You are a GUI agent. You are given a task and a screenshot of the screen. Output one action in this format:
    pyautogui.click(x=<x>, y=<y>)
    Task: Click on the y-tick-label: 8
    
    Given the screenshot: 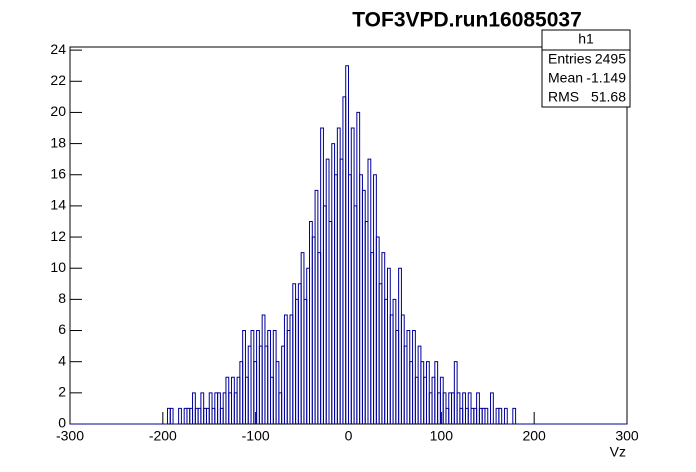 What is the action you would take?
    pyautogui.click(x=62, y=298)
    